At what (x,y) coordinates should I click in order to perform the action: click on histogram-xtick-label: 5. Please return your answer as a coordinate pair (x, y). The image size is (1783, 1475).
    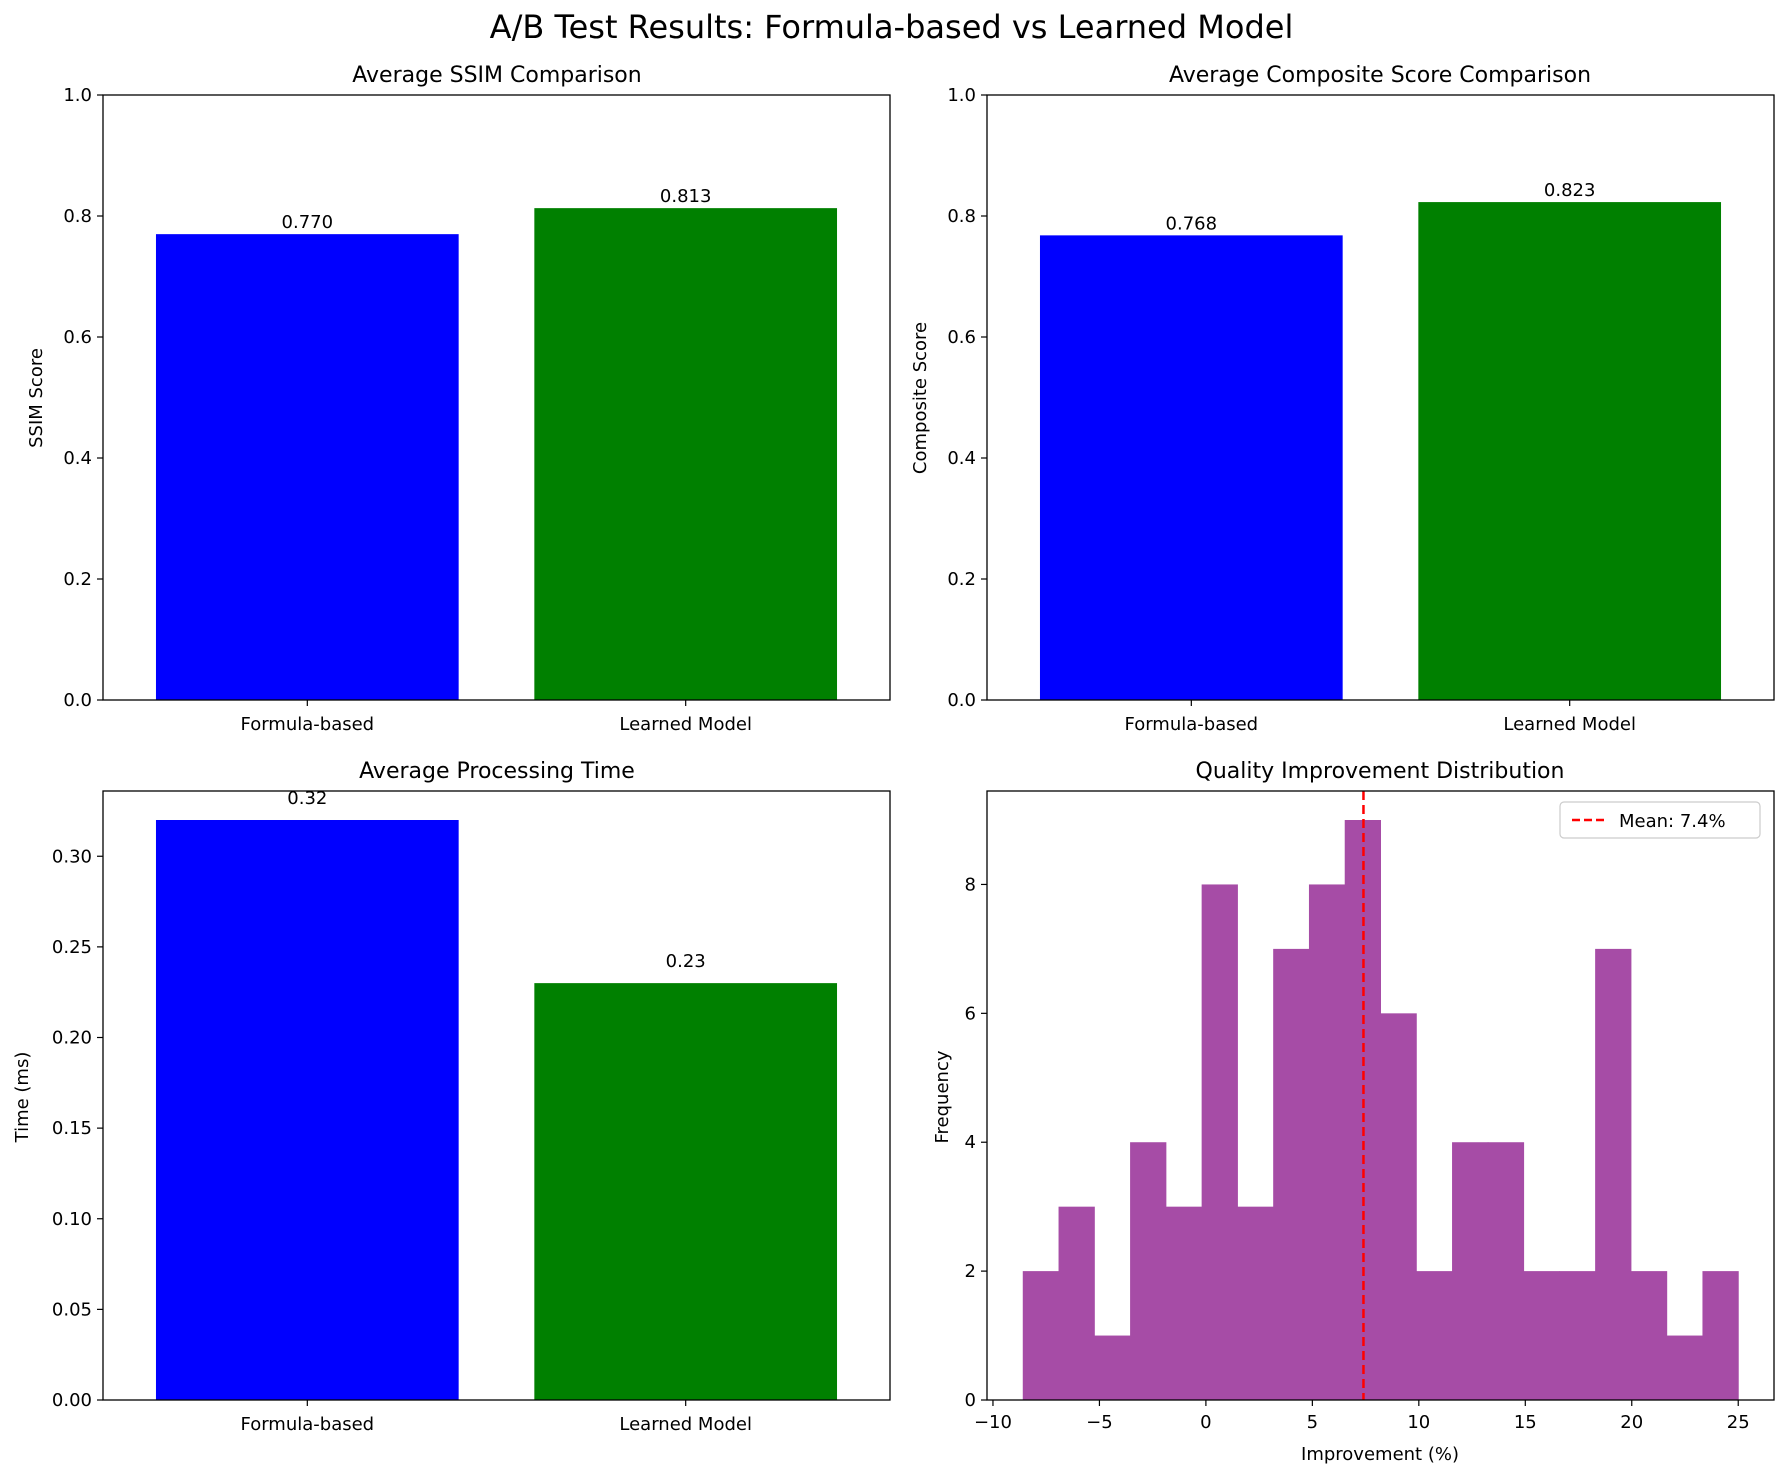
    Looking at the image, I should click on (1312, 1422).